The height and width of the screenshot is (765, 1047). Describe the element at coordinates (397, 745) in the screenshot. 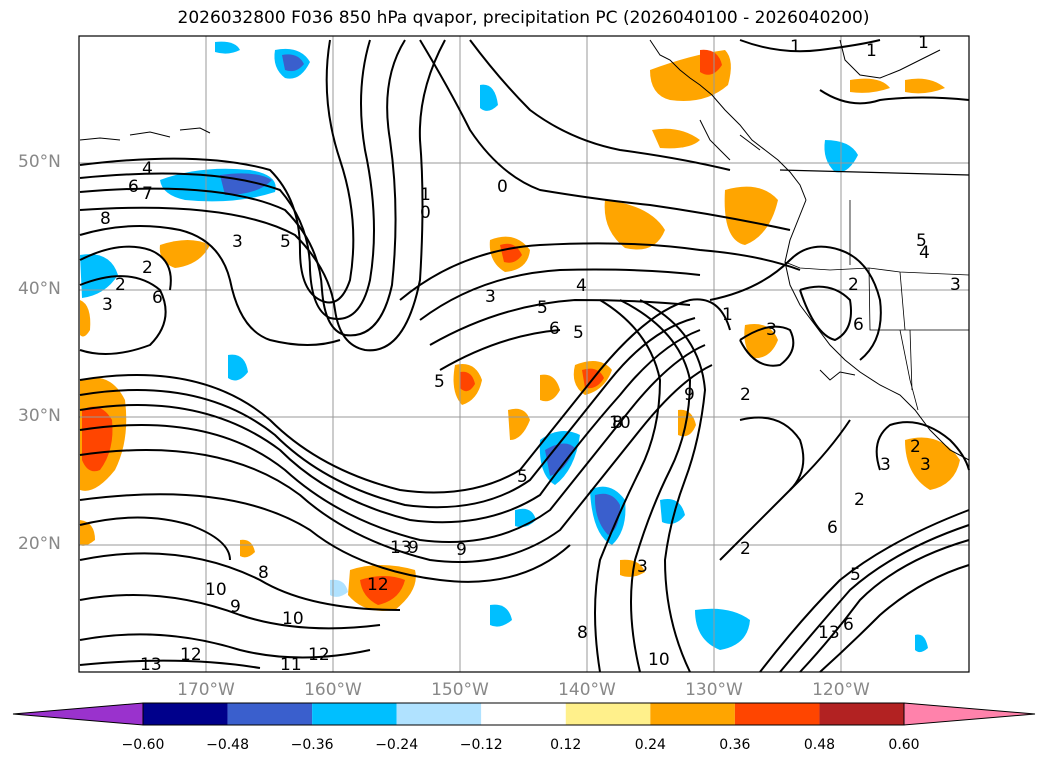

I see `colorbar-tick-label: −0.24` at that location.